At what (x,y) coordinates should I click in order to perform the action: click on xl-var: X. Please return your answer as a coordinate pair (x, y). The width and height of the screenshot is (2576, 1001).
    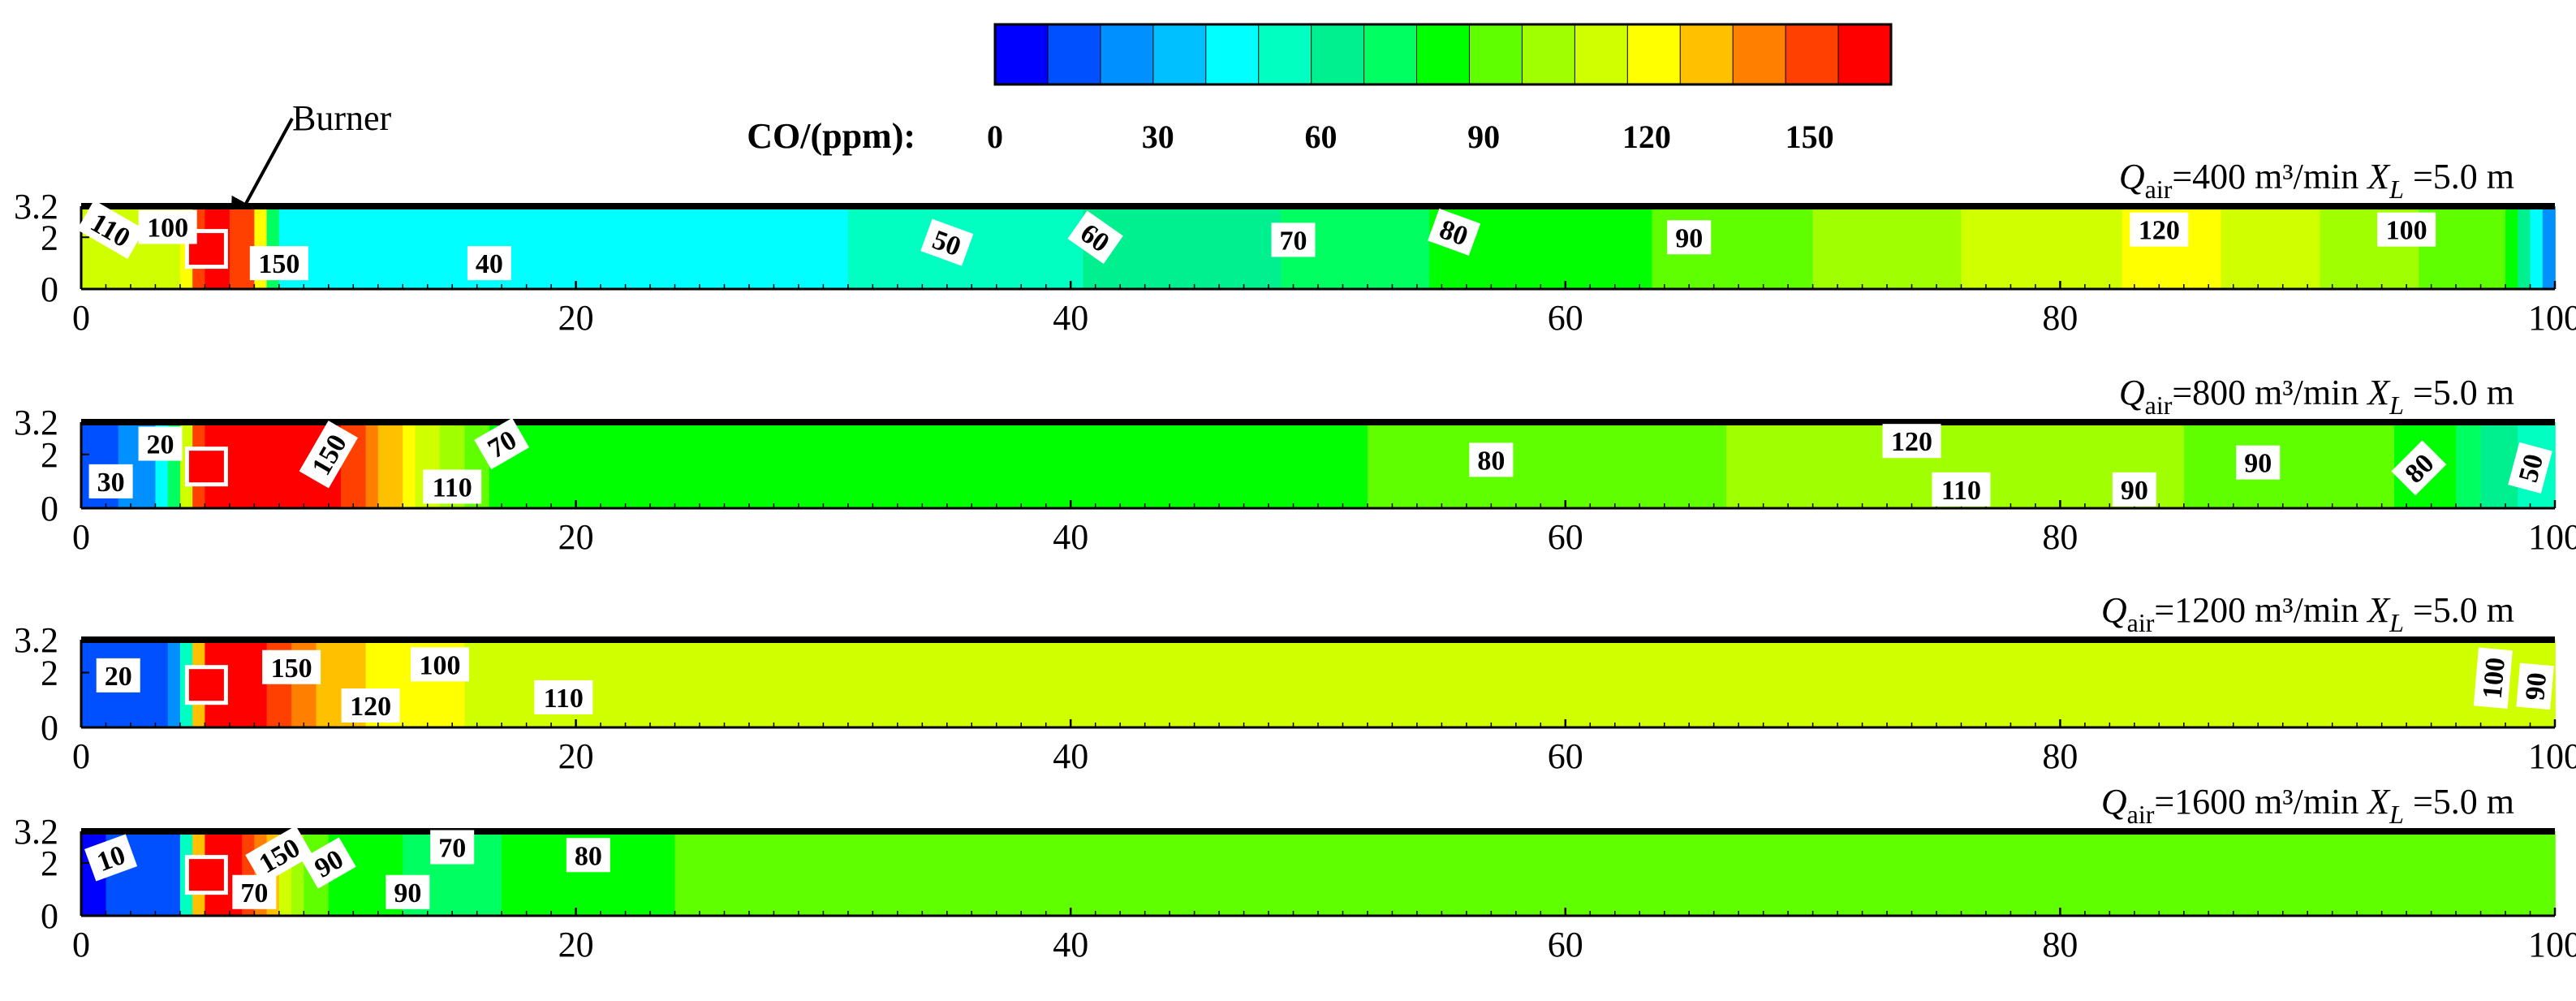
    Looking at the image, I should click on (2378, 610).